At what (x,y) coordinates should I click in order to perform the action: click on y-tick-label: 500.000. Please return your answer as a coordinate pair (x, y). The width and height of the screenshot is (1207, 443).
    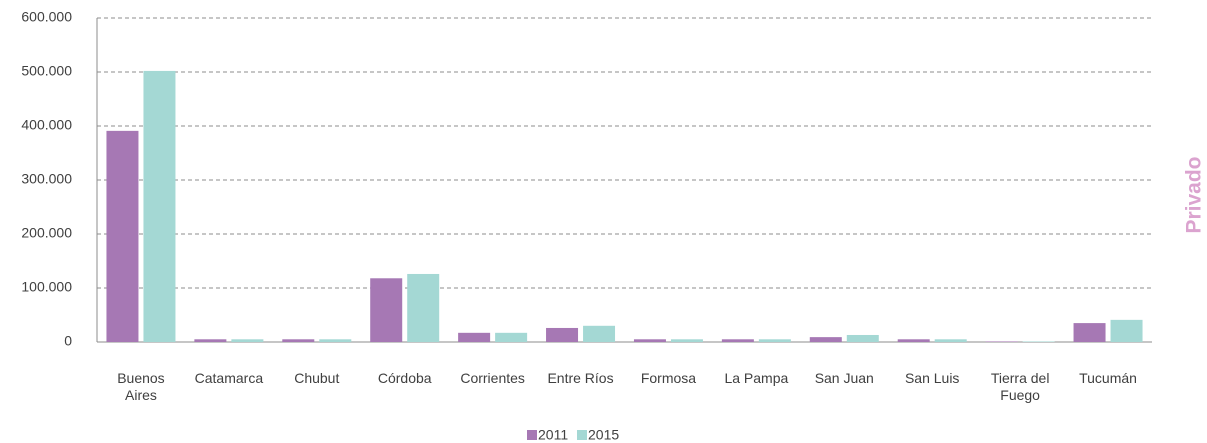
    Looking at the image, I should click on (46, 71).